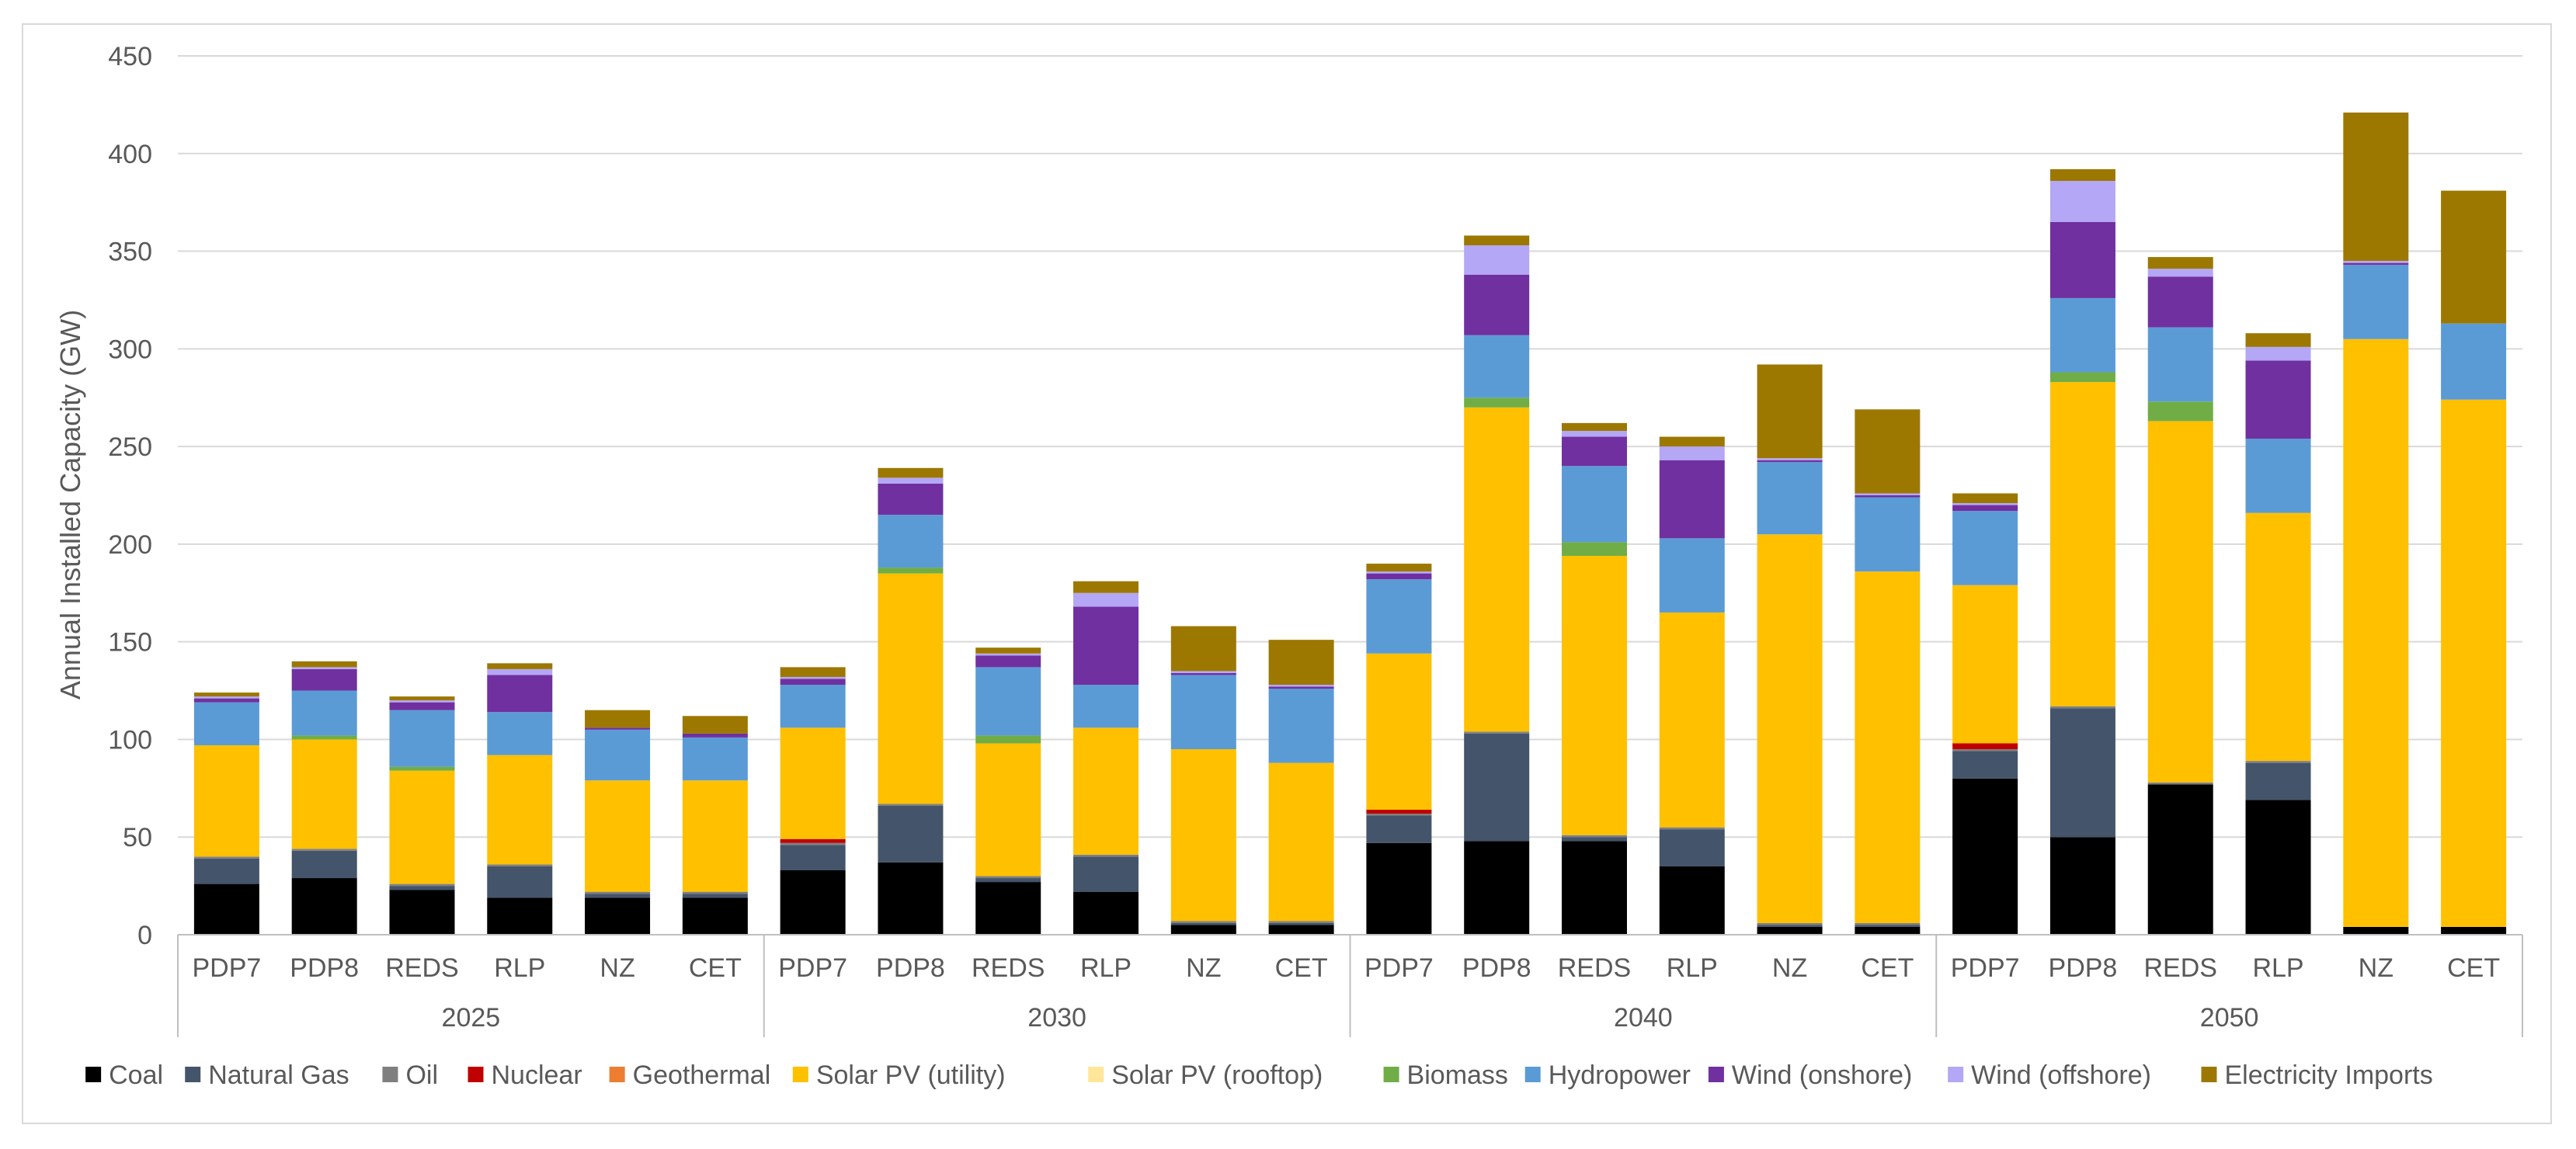 This screenshot has height=1149, width=2576. Describe the element at coordinates (1217, 1075) in the screenshot. I see `legend-label: Solar PV (rooftop)` at that location.